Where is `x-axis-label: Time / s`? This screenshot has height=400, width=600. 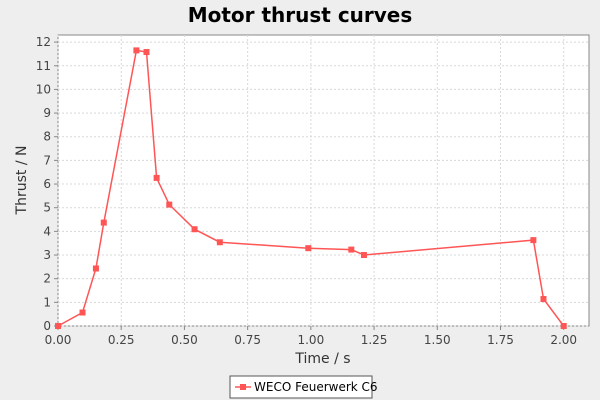 x-axis-label: Time / s is located at coordinates (322, 359).